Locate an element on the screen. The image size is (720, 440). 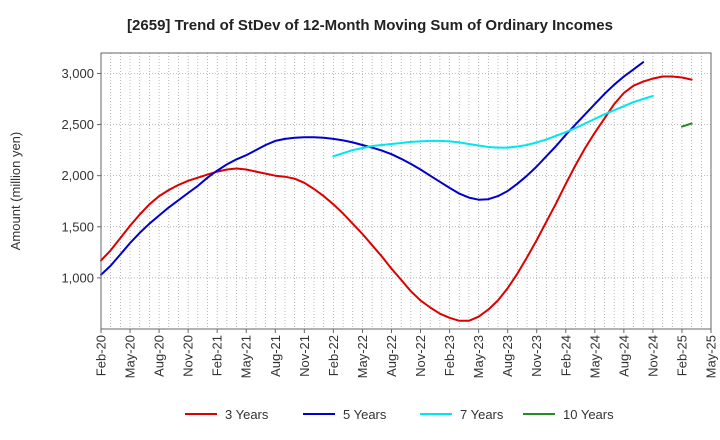
x-tick-label: Feb-23 is located at coordinates (449, 355).